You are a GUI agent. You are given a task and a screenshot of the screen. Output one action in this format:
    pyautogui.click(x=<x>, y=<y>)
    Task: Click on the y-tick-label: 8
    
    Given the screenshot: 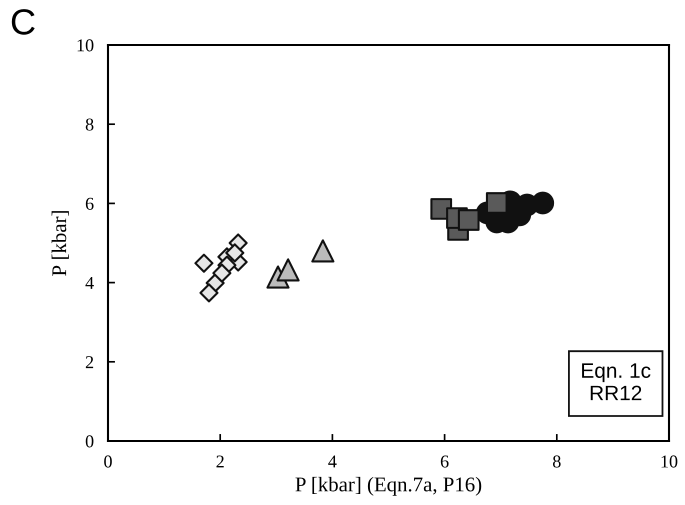 What is the action you would take?
    pyautogui.click(x=90, y=124)
    